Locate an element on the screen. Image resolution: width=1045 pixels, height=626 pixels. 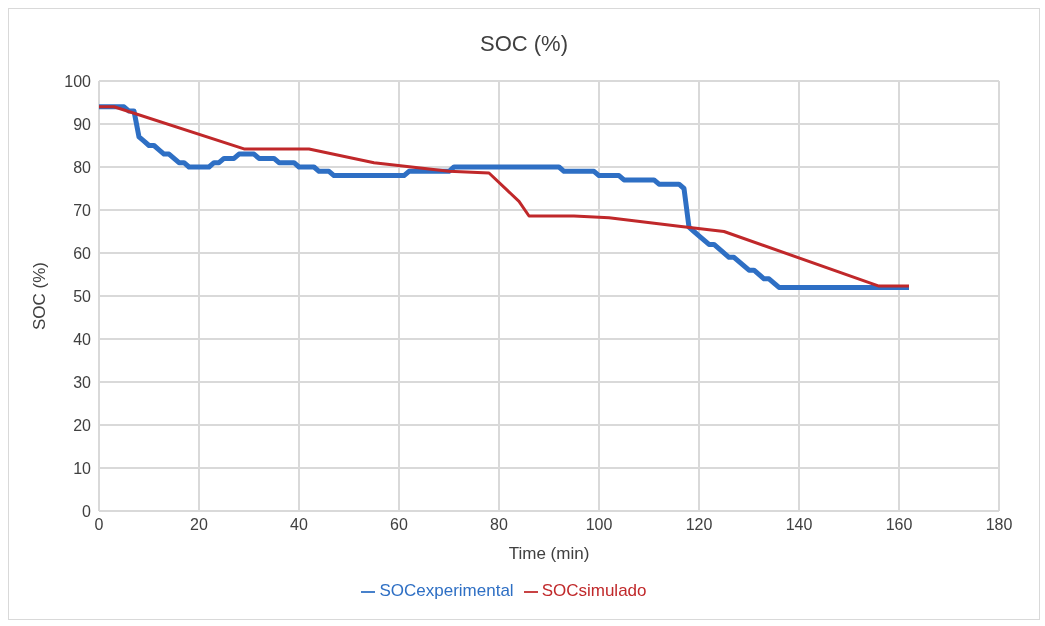
y-tick-label: 100 is located at coordinates (78, 81).